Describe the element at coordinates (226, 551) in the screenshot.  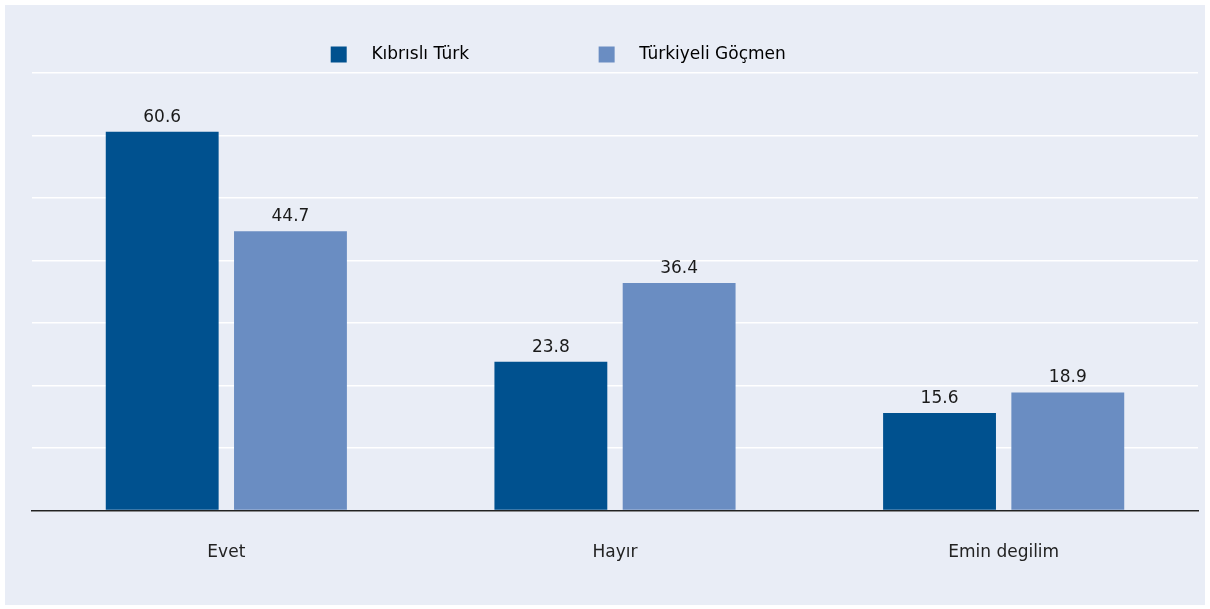
I see `x-tick-label: Evet` at that location.